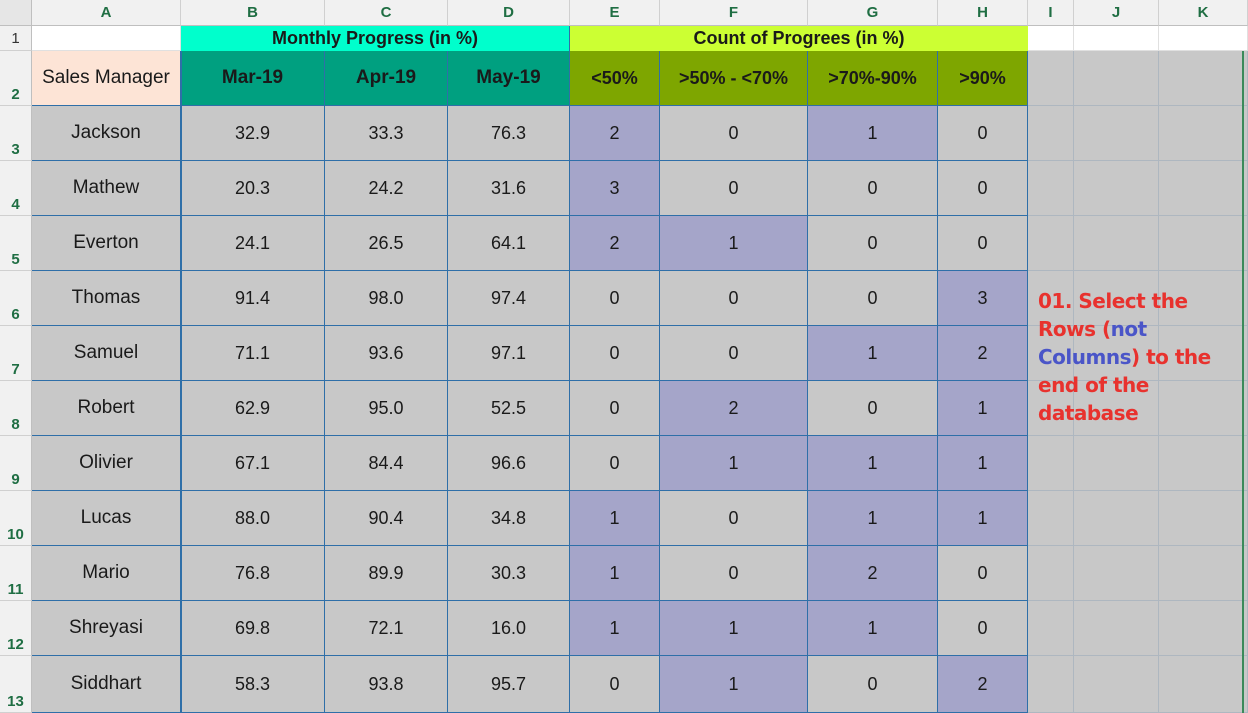 This screenshot has width=1248, height=713. Describe the element at coordinates (983, 298) in the screenshot. I see `count-value-cell: 3` at that location.